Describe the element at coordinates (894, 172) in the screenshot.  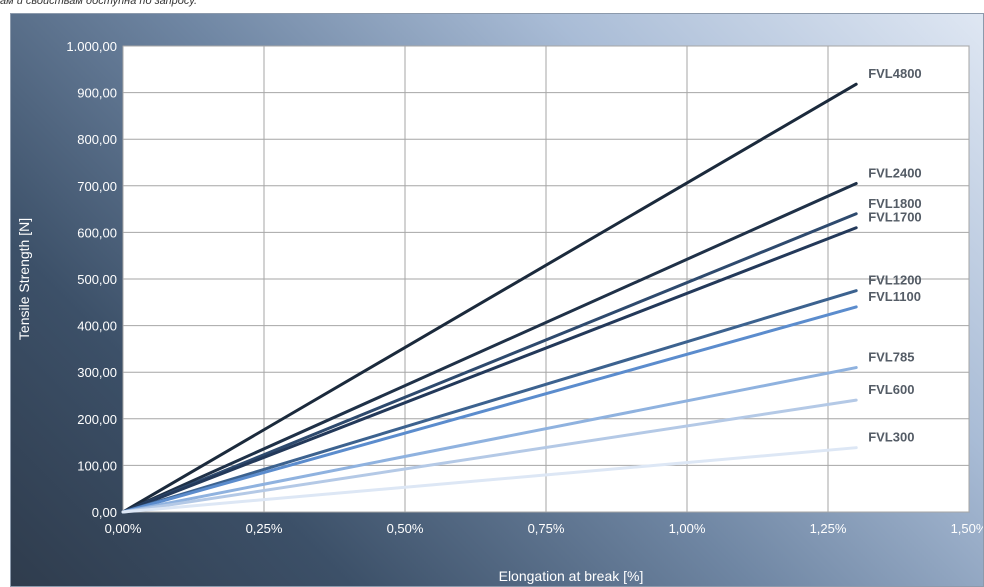
I see `series-label-fvl2400: FVL2400` at that location.